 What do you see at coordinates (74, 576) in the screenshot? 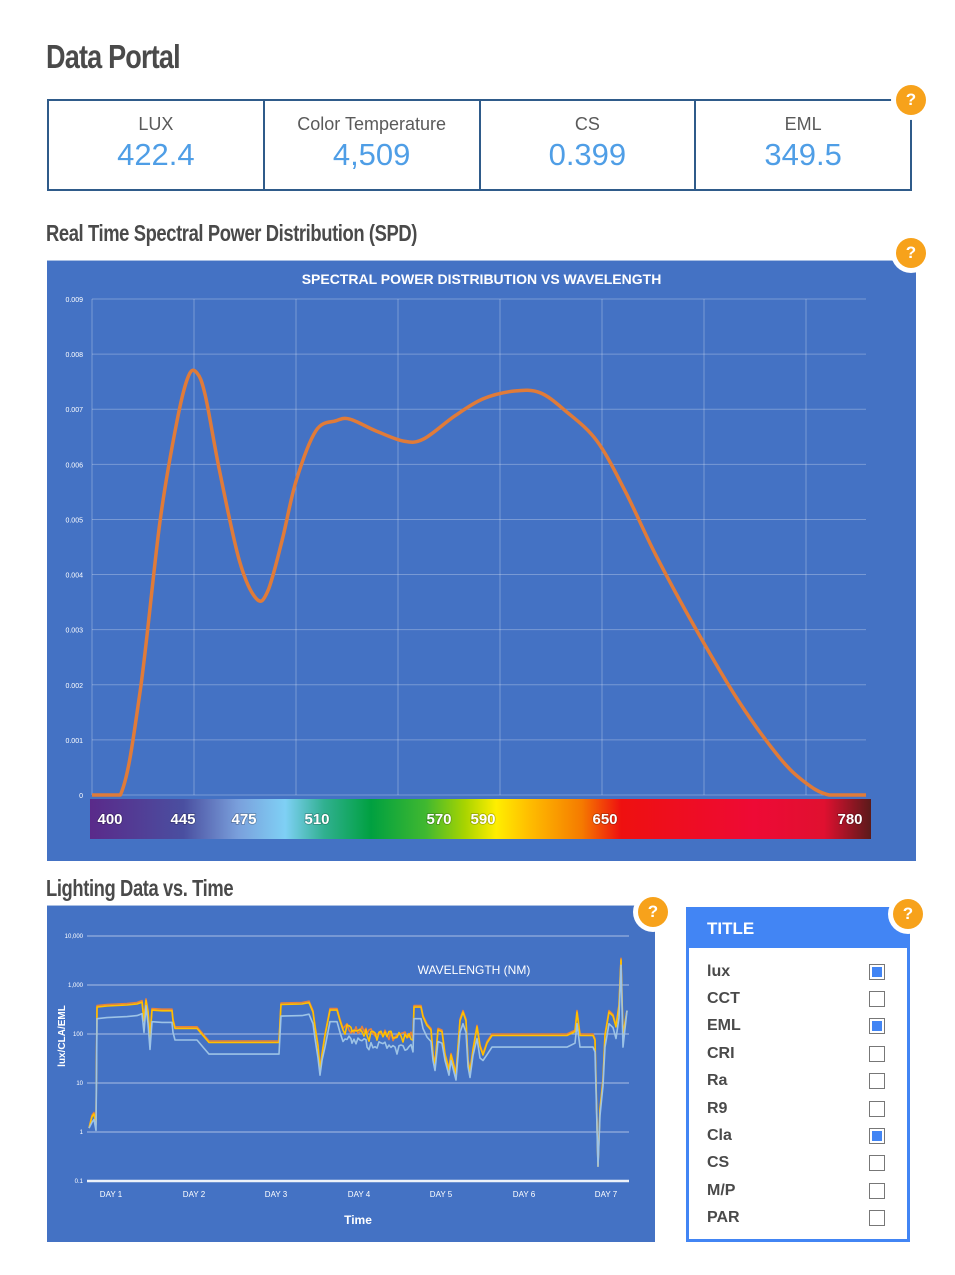
I see `svg-text: 0.004` at bounding box center [74, 576].